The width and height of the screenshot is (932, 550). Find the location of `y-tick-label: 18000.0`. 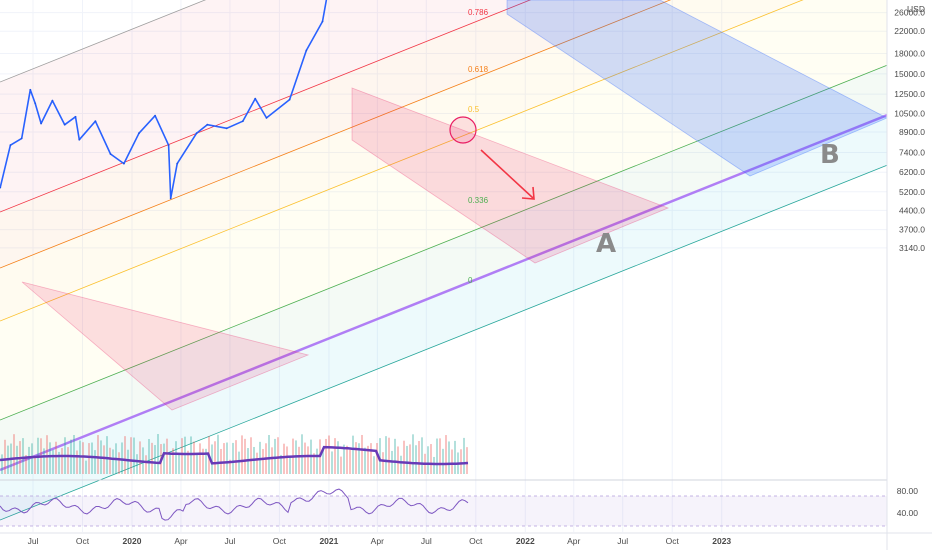

y-tick-label: 18000.0 is located at coordinates (909, 54).